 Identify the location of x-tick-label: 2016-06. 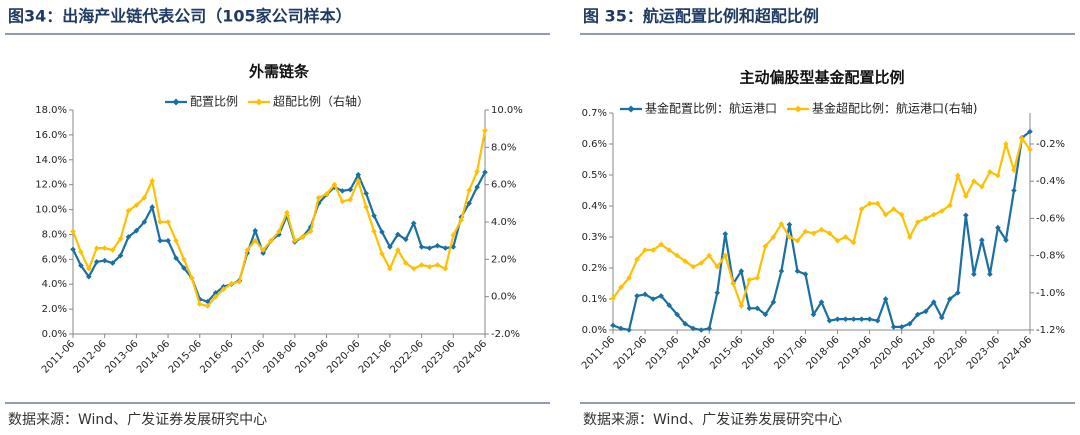
(216, 356).